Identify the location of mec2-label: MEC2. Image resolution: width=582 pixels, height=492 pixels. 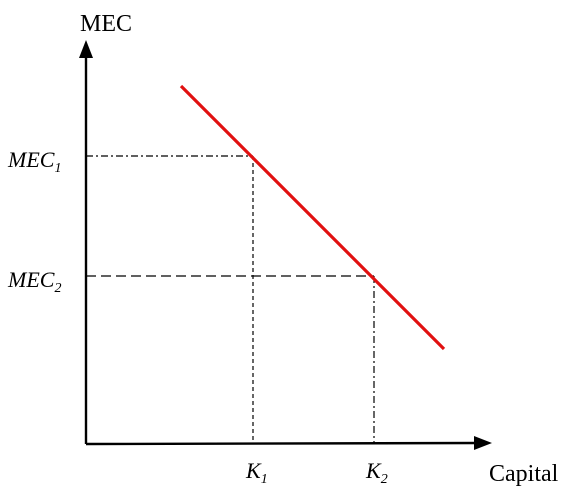
(34, 281).